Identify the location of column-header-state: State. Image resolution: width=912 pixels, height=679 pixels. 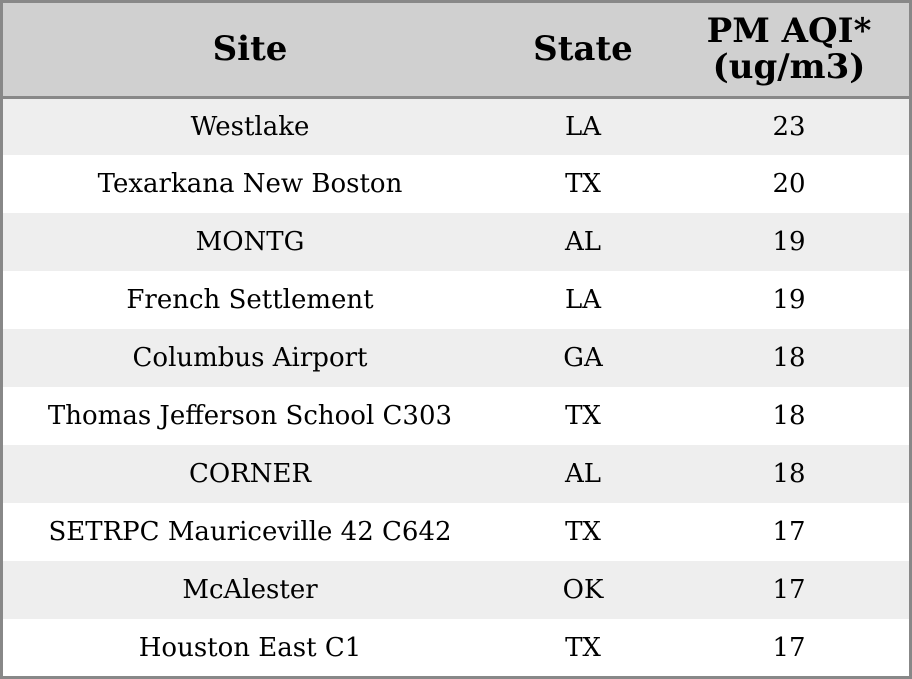
(583, 51).